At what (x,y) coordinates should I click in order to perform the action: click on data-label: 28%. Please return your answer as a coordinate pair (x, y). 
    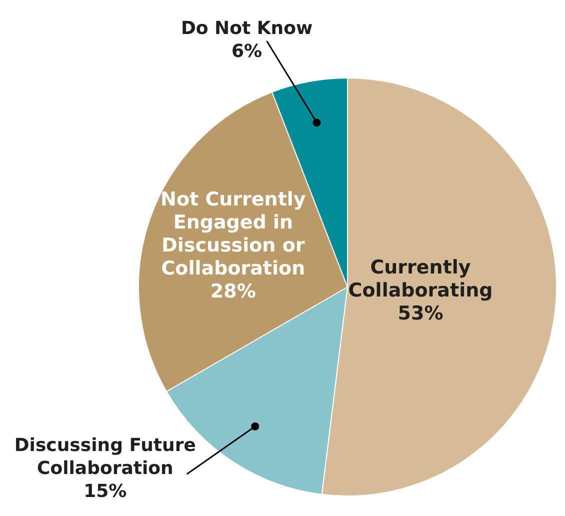
    Looking at the image, I should click on (233, 291).